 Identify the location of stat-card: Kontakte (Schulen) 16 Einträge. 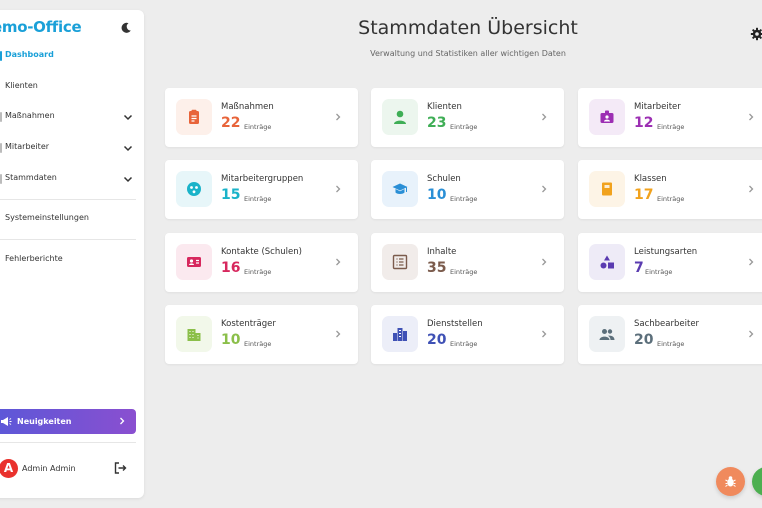
(261, 262).